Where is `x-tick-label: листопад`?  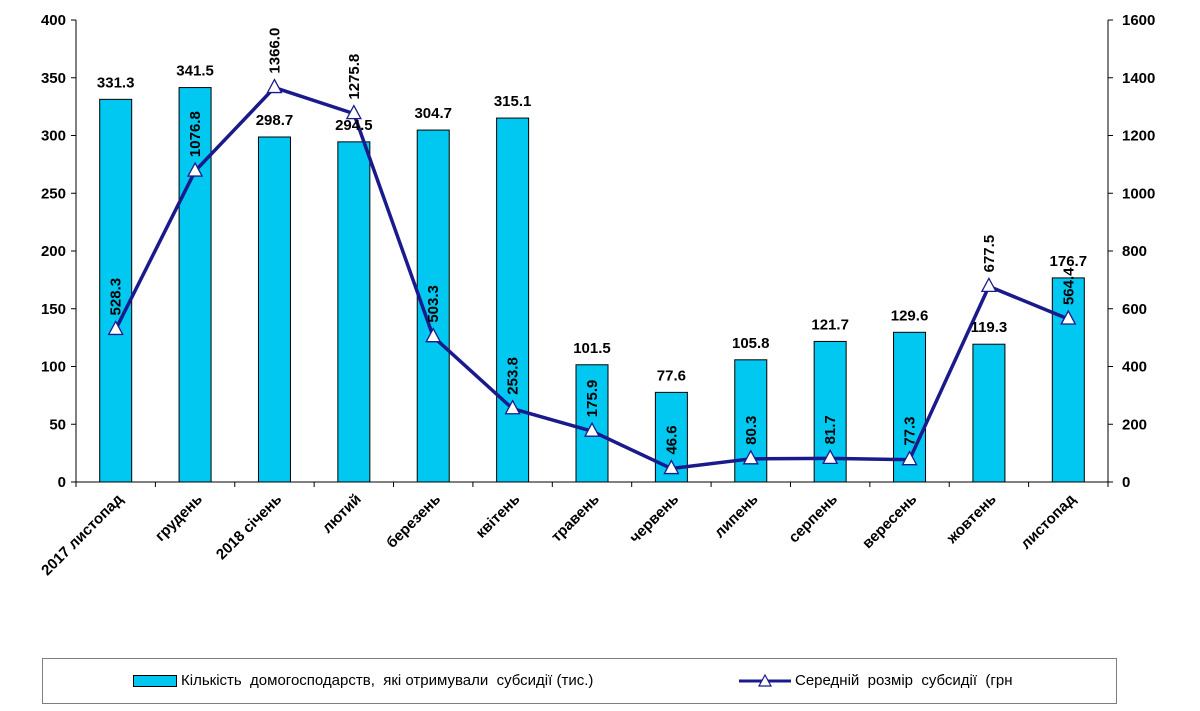
x-tick-label: листопад is located at coordinates (1048, 521).